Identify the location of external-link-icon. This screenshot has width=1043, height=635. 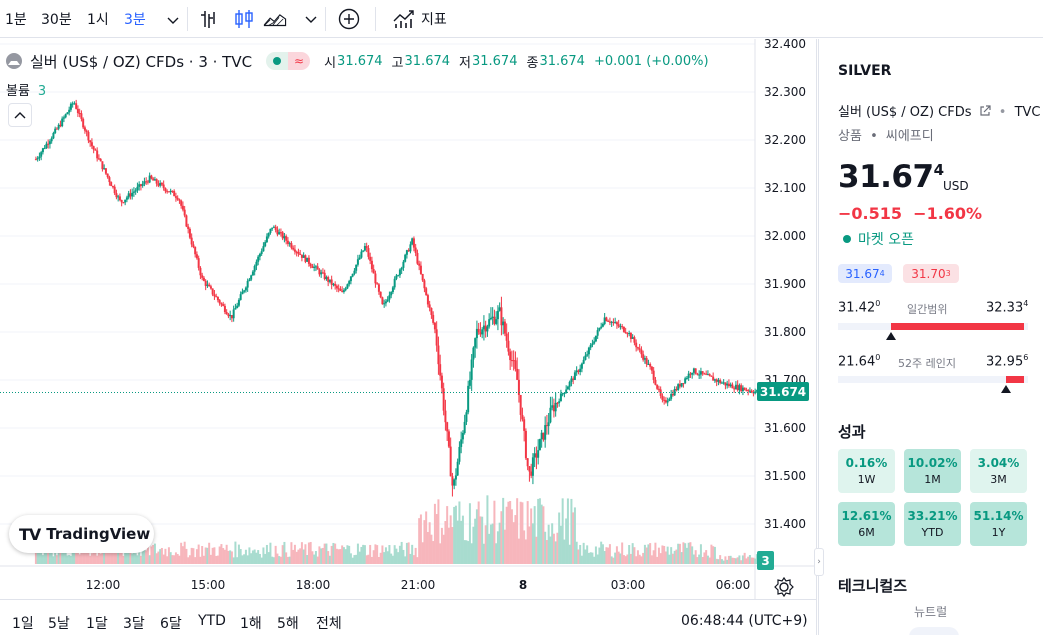
(985, 111).